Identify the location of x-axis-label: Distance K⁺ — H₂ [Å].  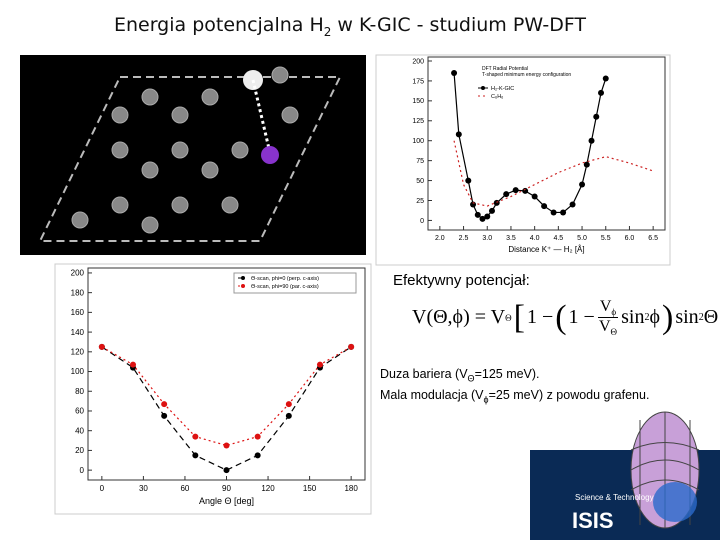
(546, 249).